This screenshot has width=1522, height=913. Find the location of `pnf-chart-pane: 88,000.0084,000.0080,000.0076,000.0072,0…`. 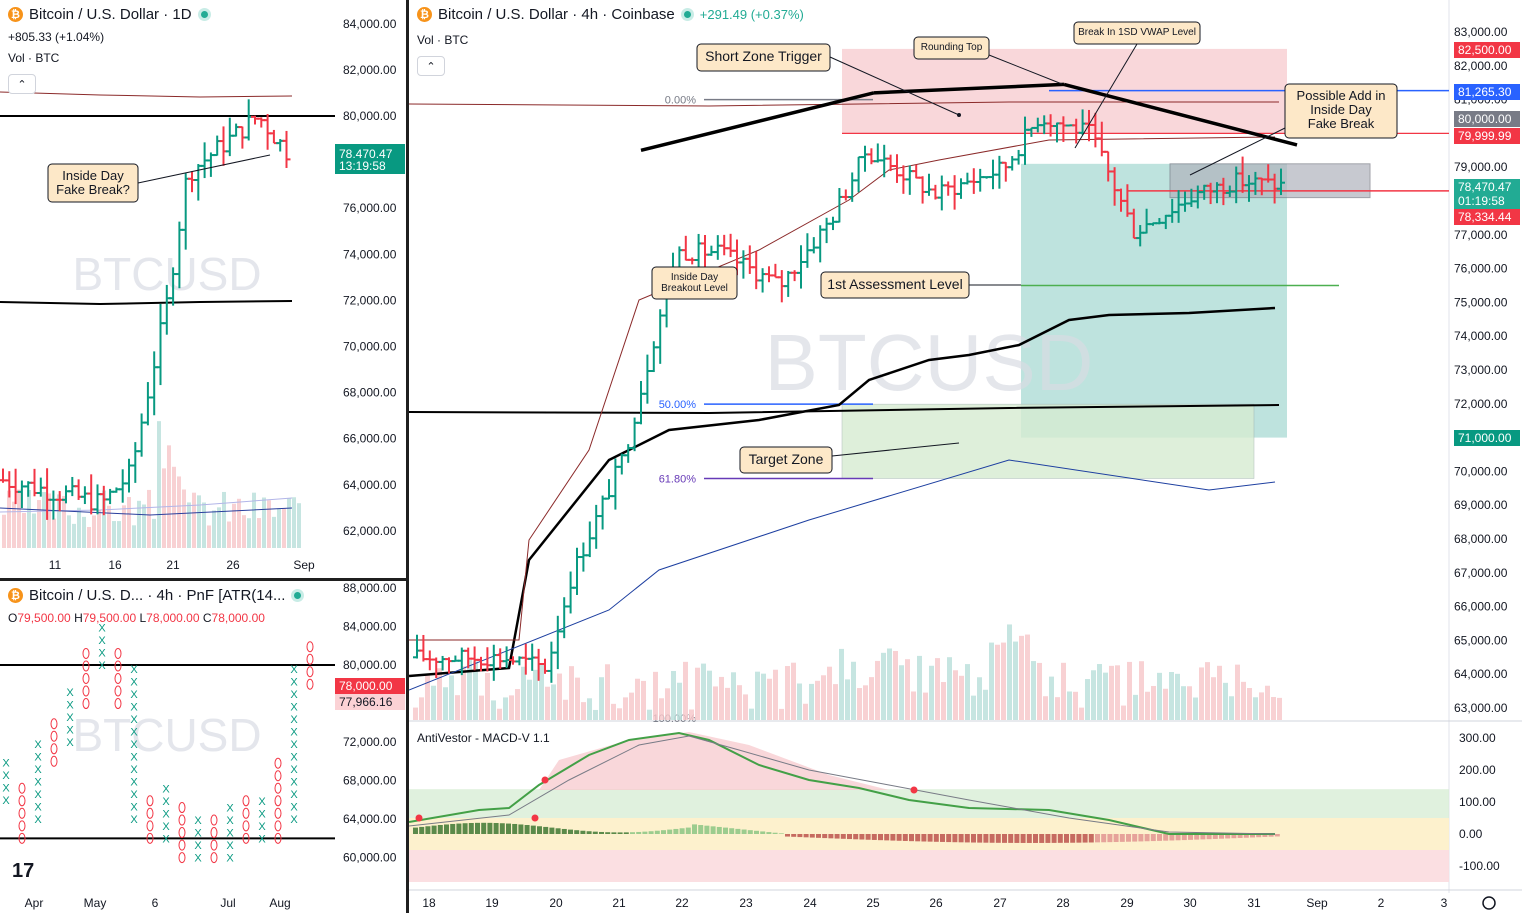

pnf-chart-pane: 88,000.0084,000.0080,000.0076,000.0072,0… is located at coordinates (203, 747).